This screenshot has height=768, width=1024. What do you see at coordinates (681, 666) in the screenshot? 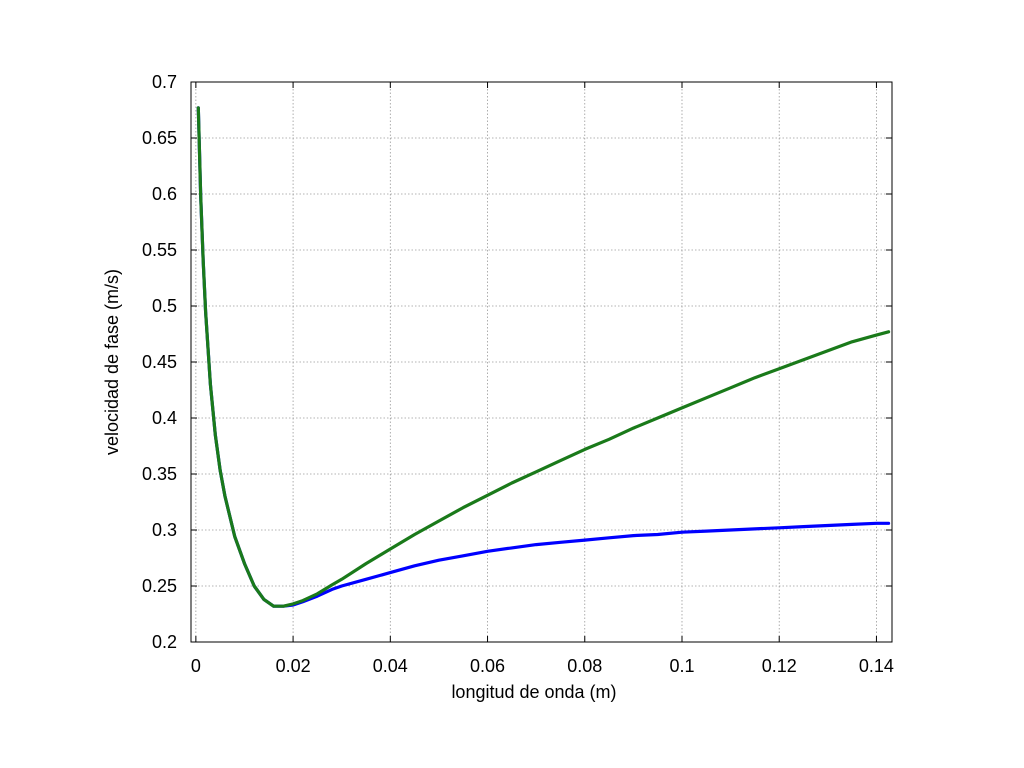
I see `x-tick-label: 0.1` at bounding box center [681, 666].